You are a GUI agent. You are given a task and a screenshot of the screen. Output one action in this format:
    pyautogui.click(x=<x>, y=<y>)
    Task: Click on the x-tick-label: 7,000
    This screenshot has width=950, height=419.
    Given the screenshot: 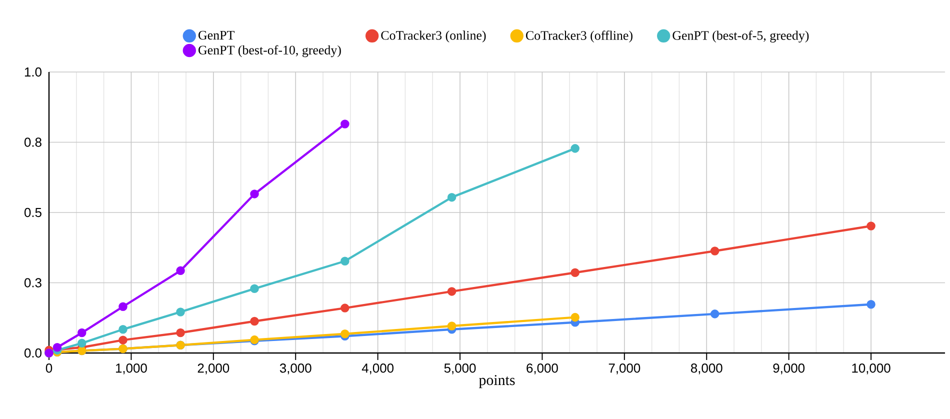 What is the action you would take?
    pyautogui.click(x=624, y=369)
    